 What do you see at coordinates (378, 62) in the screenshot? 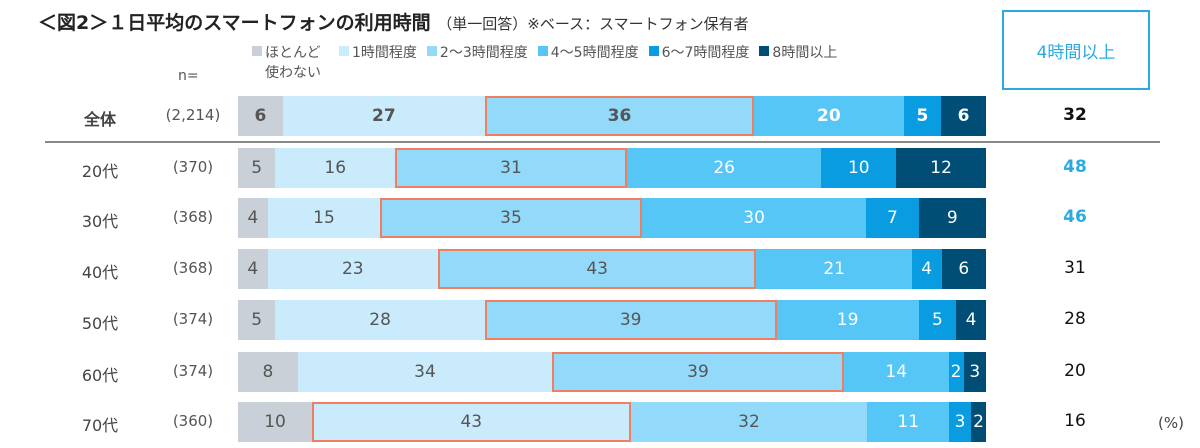
I see `legend-item: 1時間程度` at bounding box center [378, 62].